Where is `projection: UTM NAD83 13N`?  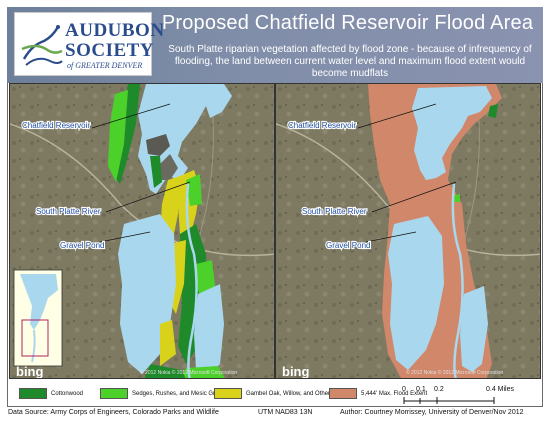 projection: UTM NAD83 13N is located at coordinates (285, 412).